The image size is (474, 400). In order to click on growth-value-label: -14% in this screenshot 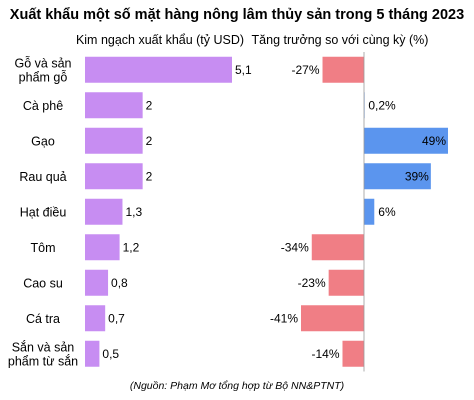, I will do `click(325, 354)`.